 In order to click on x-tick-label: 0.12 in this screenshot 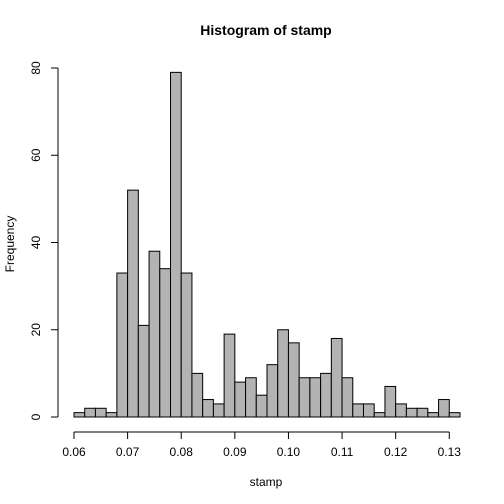, I will do `click(396, 452)`.